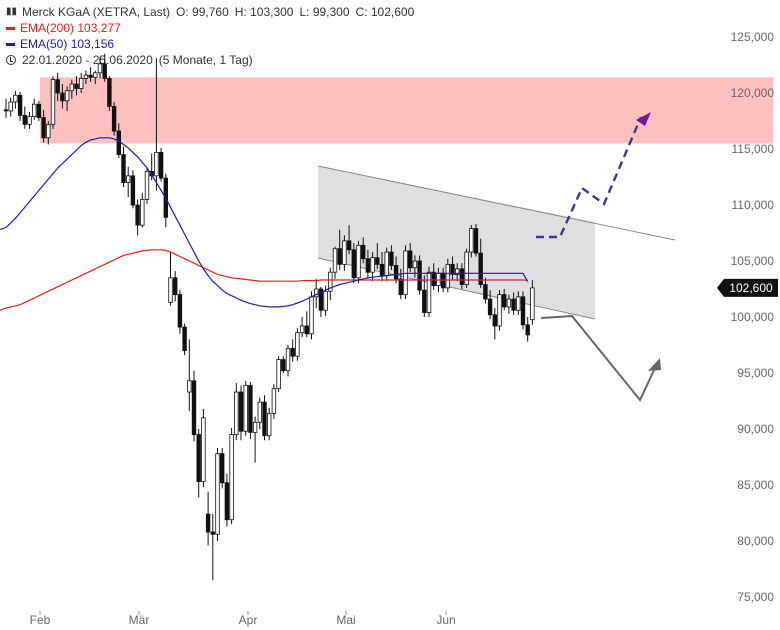 The image size is (780, 630). I want to click on y-tick-label: 120,000, so click(753, 93).